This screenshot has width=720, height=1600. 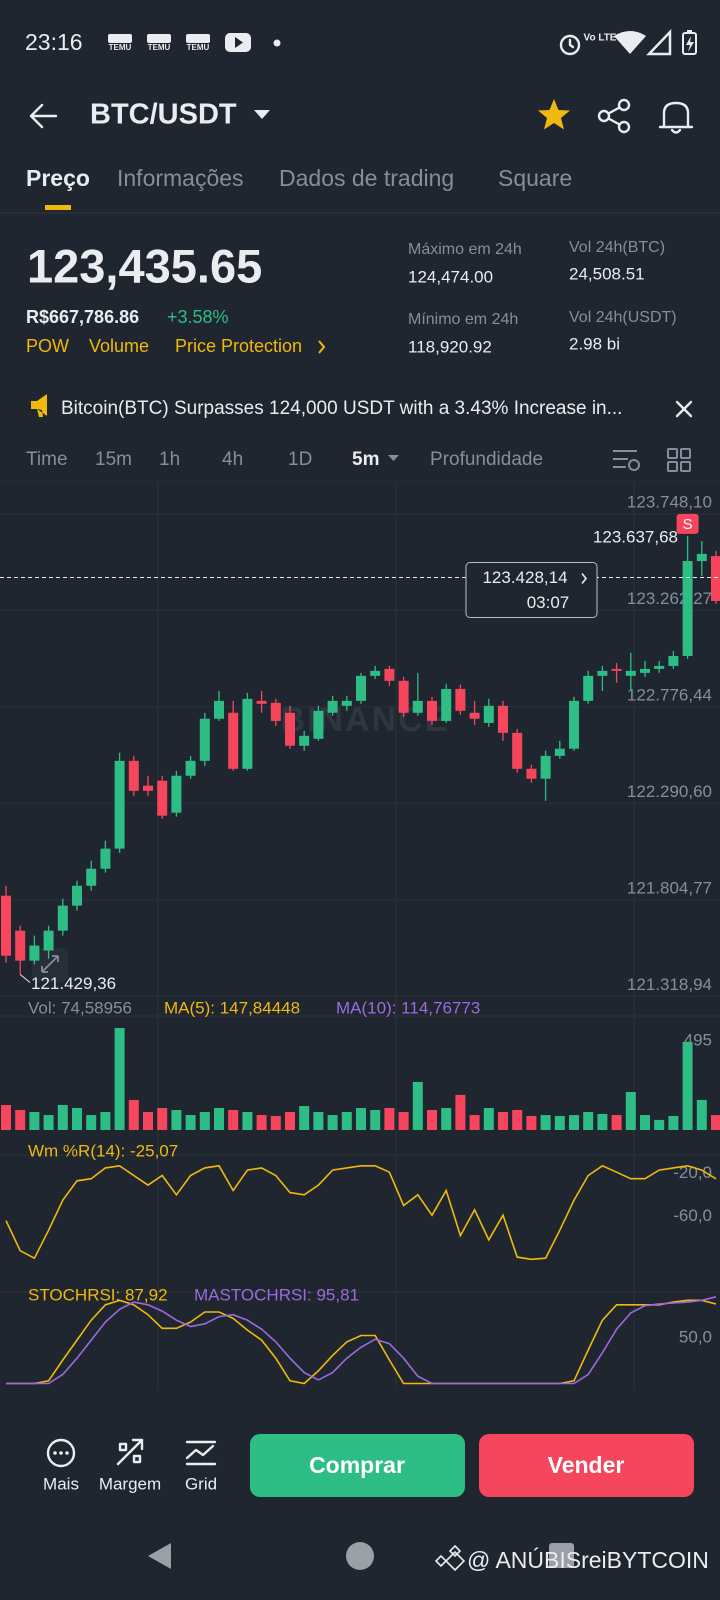 What do you see at coordinates (163, 115) in the screenshot?
I see `pair-title: BTC/USDT` at bounding box center [163, 115].